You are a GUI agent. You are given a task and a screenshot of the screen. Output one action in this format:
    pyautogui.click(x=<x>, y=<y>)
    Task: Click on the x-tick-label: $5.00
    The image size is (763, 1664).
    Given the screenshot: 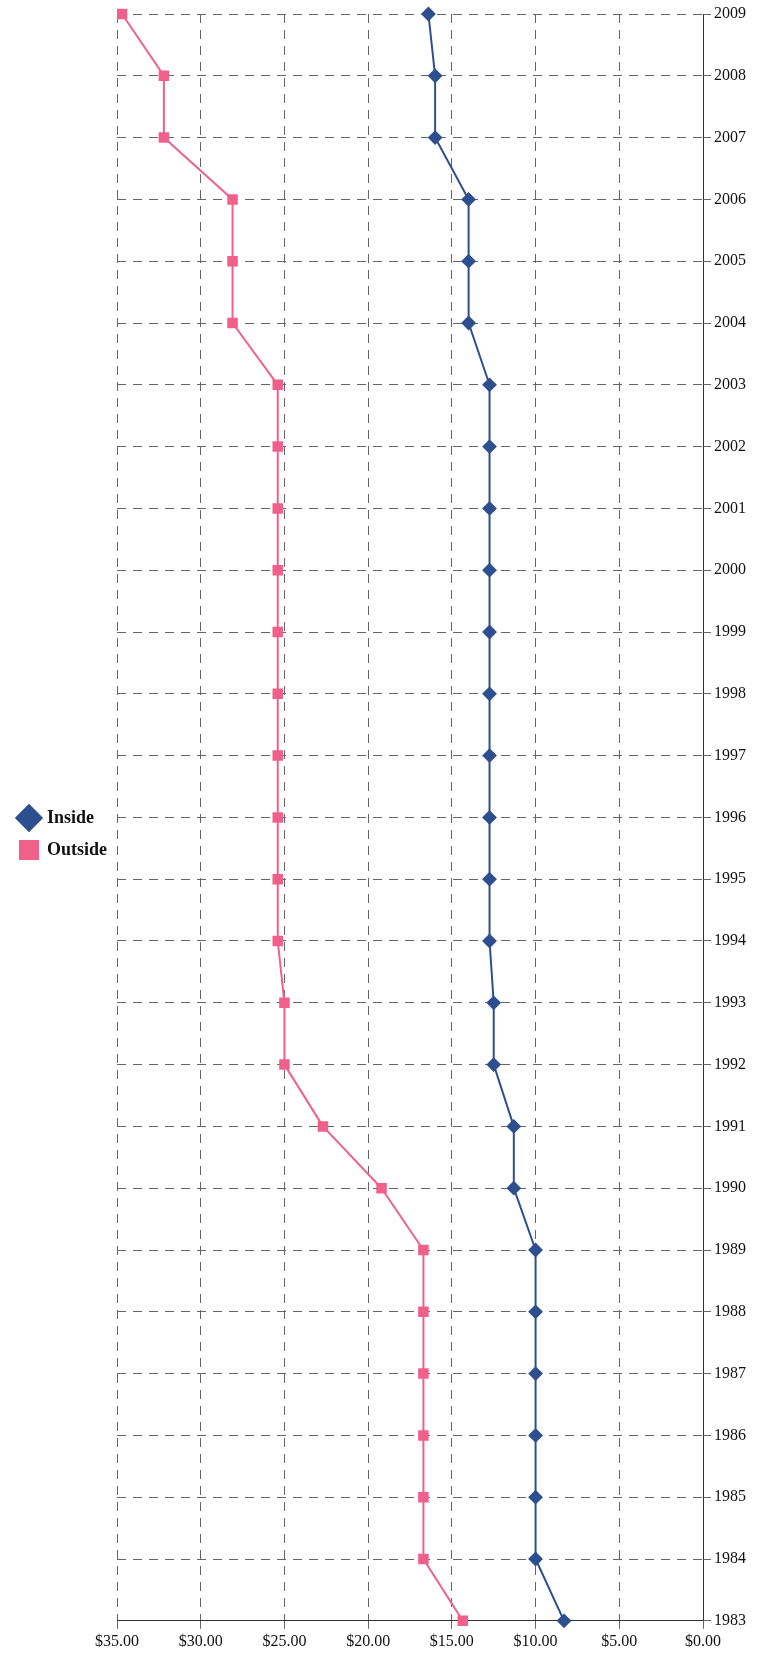 What is the action you would take?
    pyautogui.click(x=619, y=1640)
    